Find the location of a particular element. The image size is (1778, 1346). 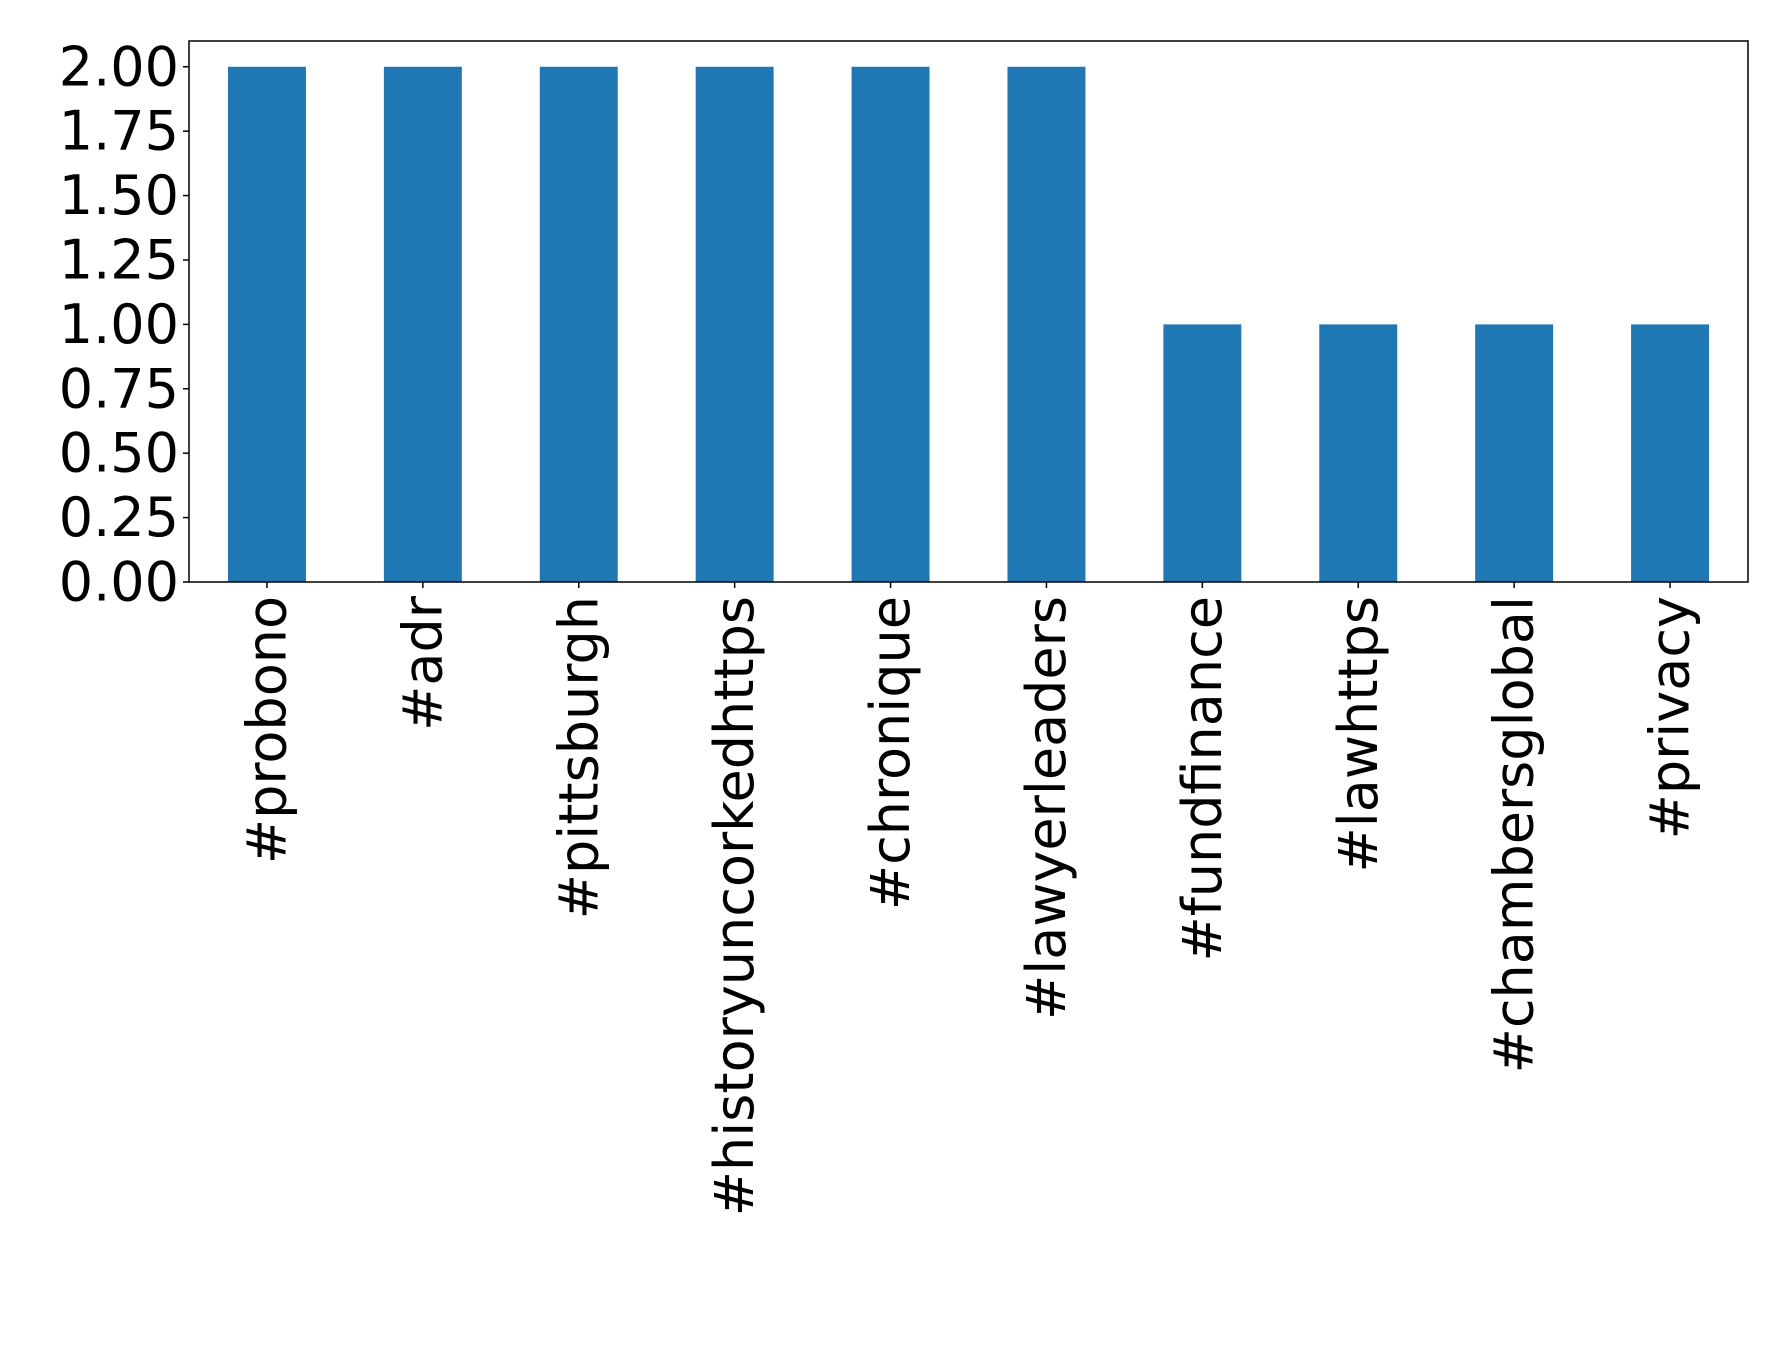

x-tick-label: #historyuncorkedhttps is located at coordinates (734, 906).